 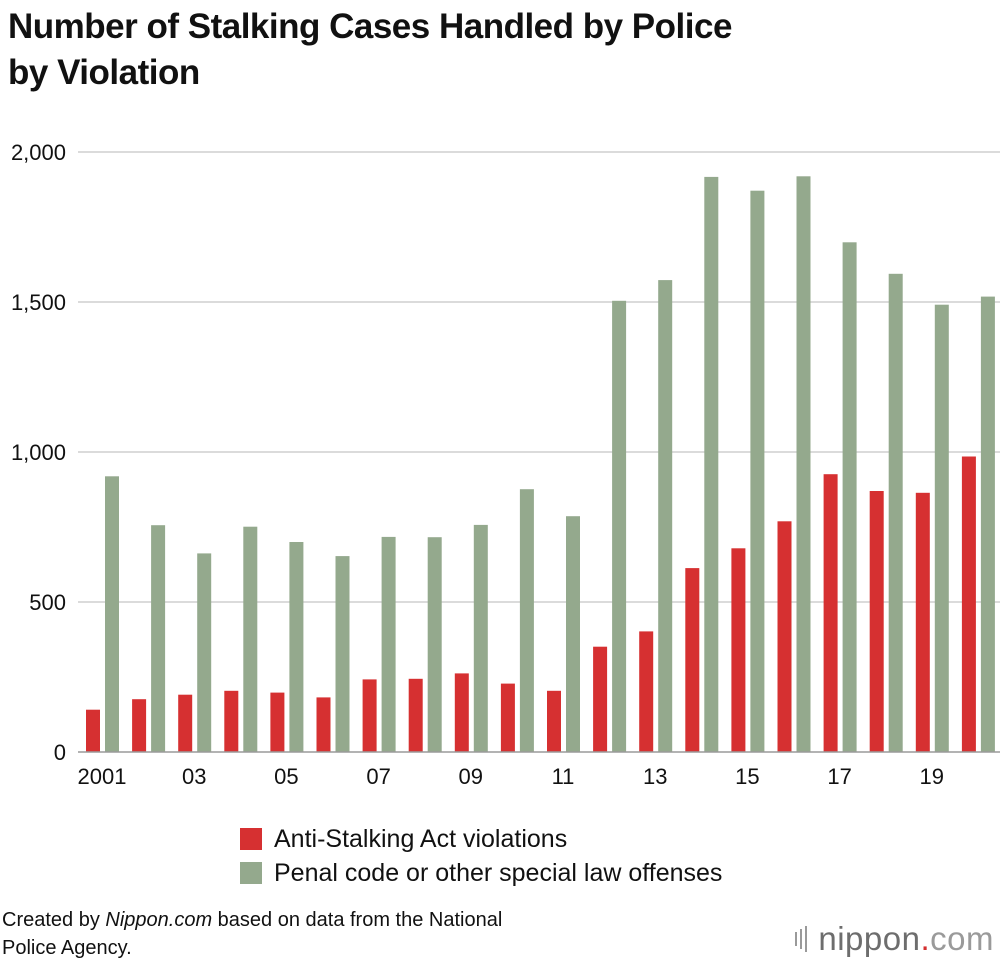 I want to click on chart-title-line-2: by Violation, so click(x=104, y=72).